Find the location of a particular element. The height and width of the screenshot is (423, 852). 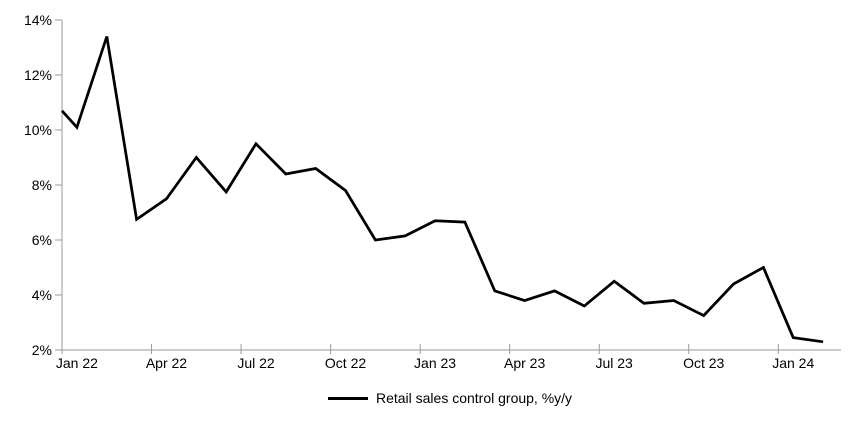

y-axis-tick-label: 10% is located at coordinates (38, 130).